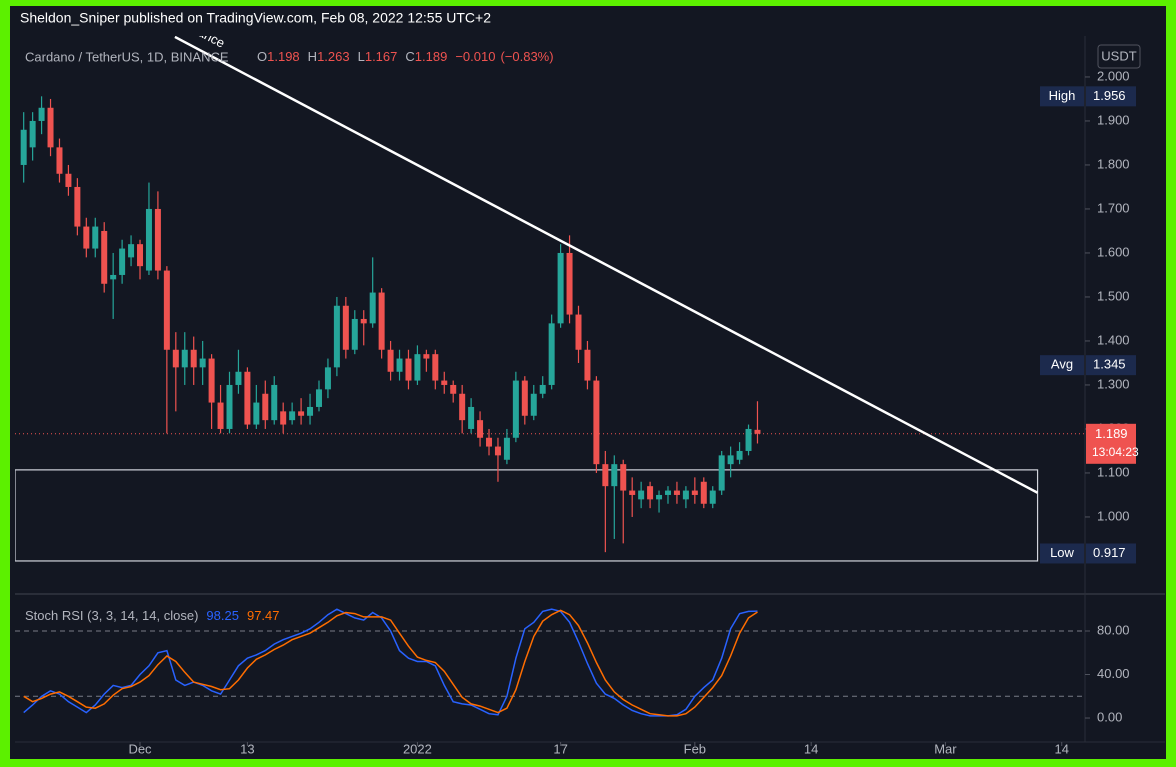 Image resolution: width=1176 pixels, height=767 pixels. Describe the element at coordinates (263, 615) in the screenshot. I see `legend-entry: 97.47` at that location.